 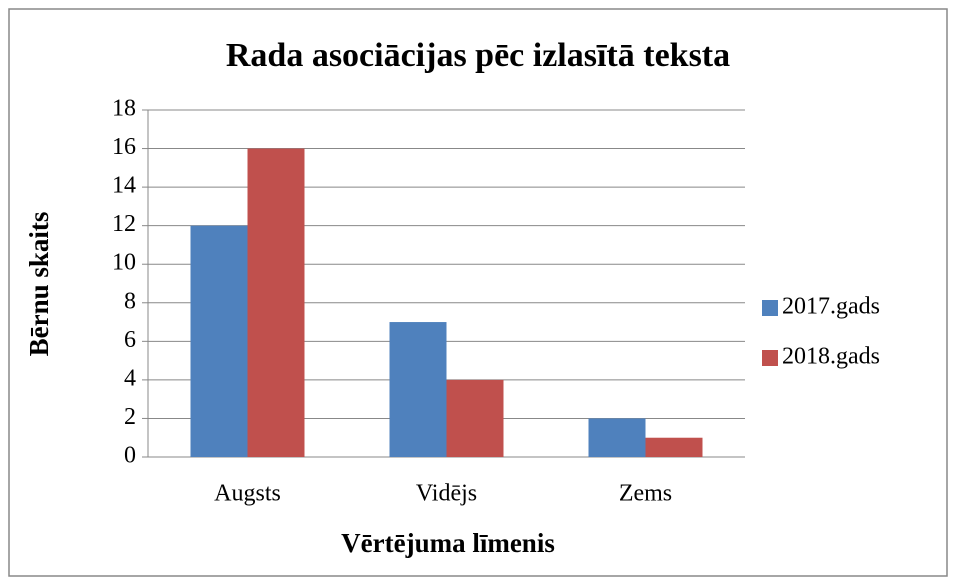 What do you see at coordinates (130, 301) in the screenshot?
I see `y-tick-label: 8` at bounding box center [130, 301].